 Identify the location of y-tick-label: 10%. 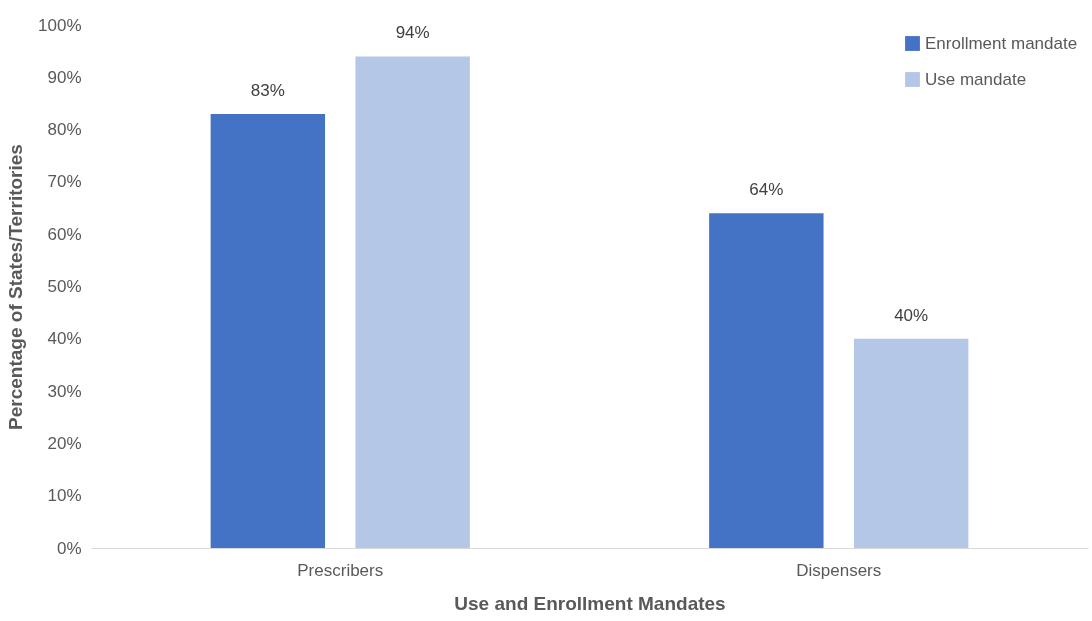
(64, 496).